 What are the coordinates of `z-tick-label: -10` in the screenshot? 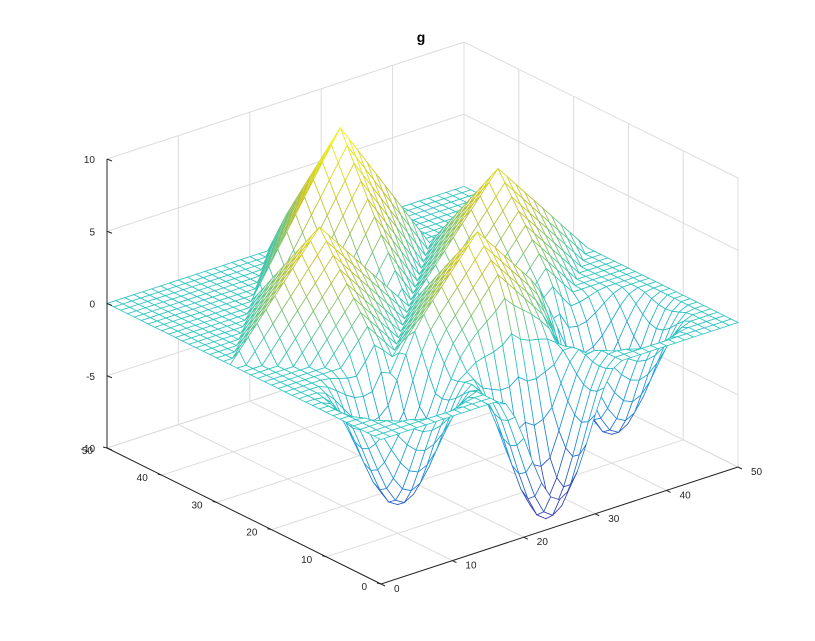 It's located at (88, 449).